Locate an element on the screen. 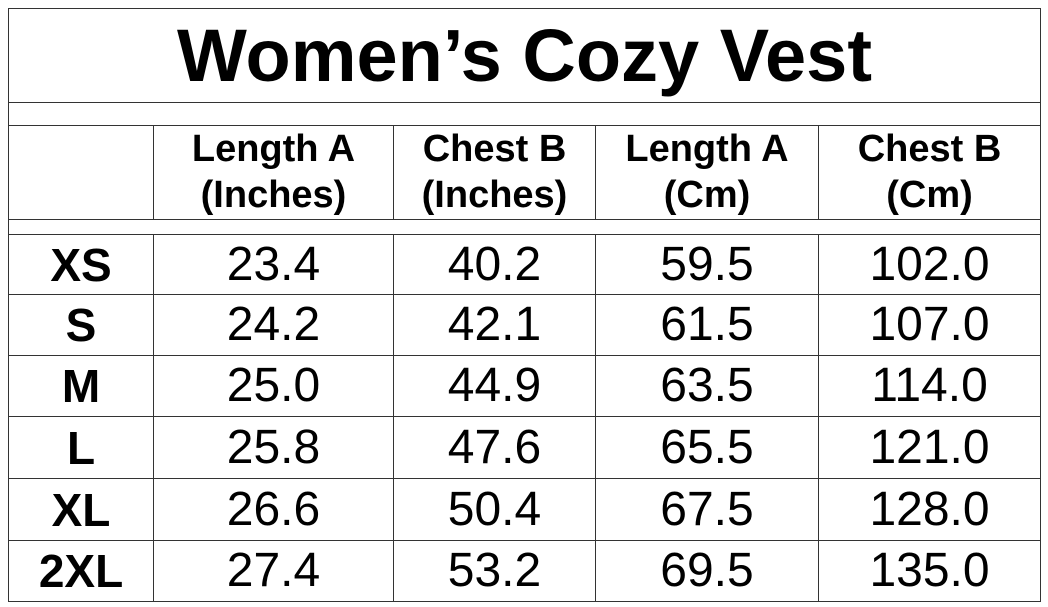  size-label-cell: XL is located at coordinates (81, 509).